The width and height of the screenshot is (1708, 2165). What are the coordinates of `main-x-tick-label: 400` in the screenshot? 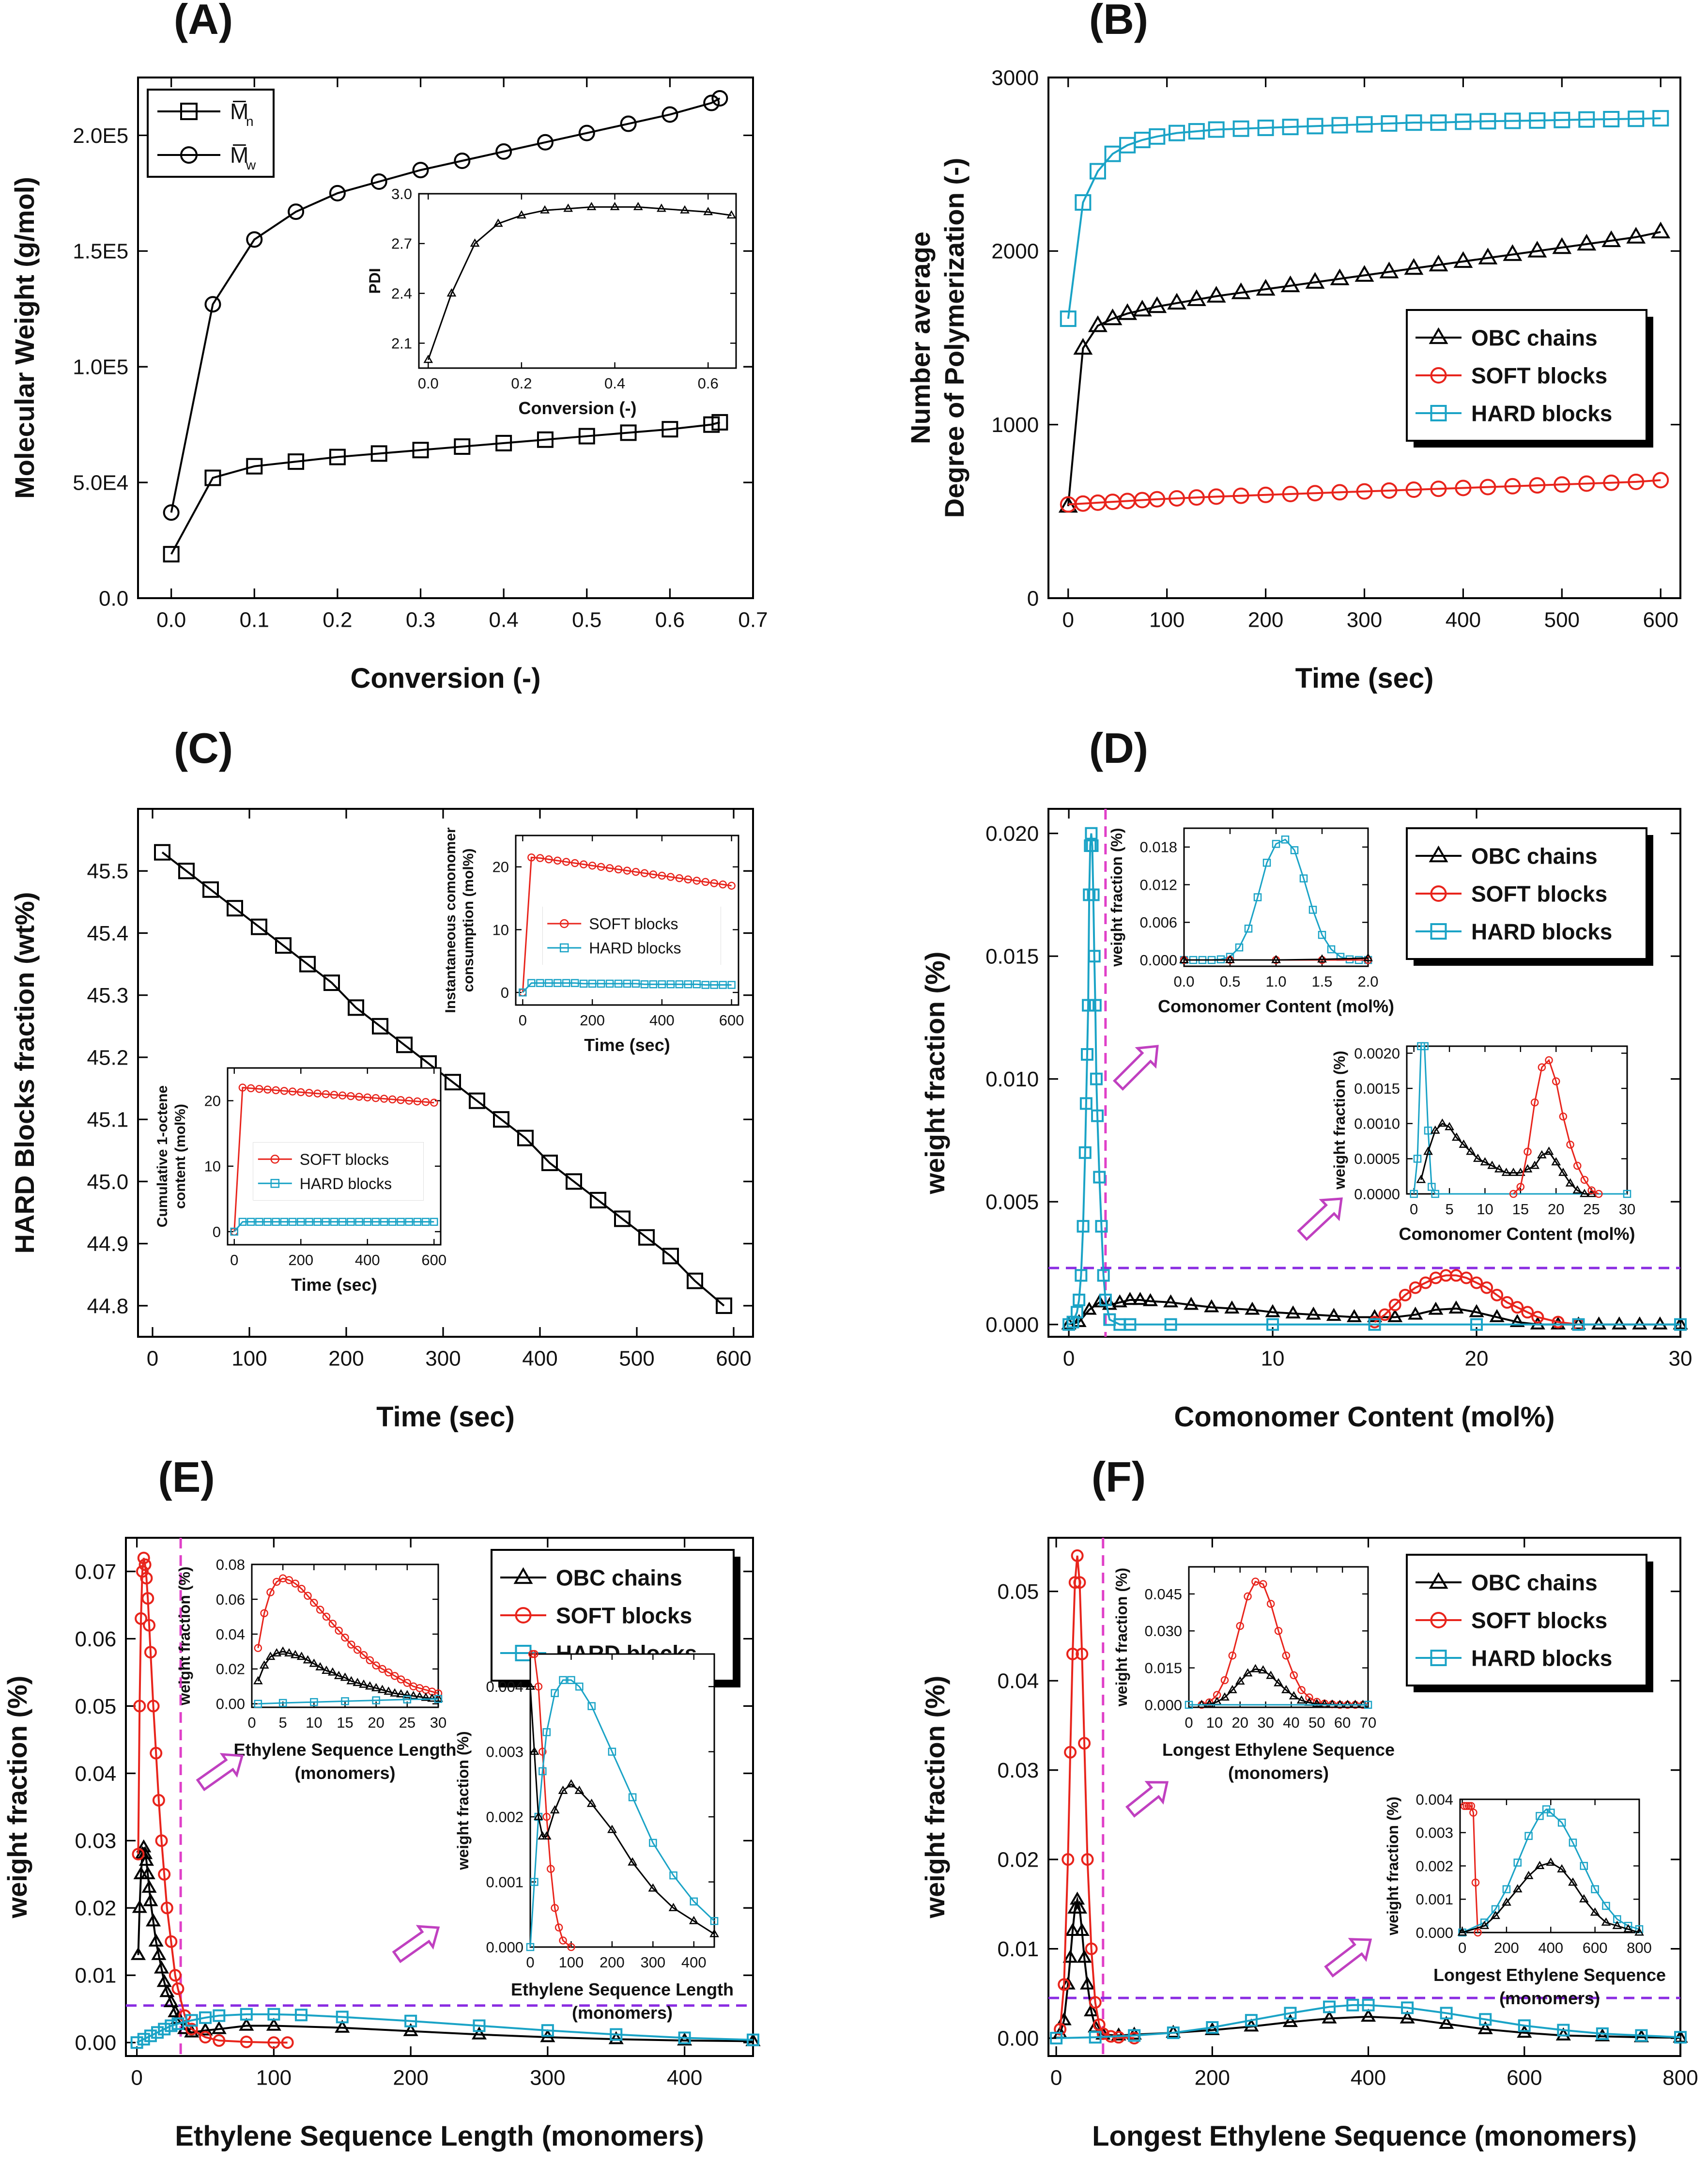 It's located at (1464, 620).